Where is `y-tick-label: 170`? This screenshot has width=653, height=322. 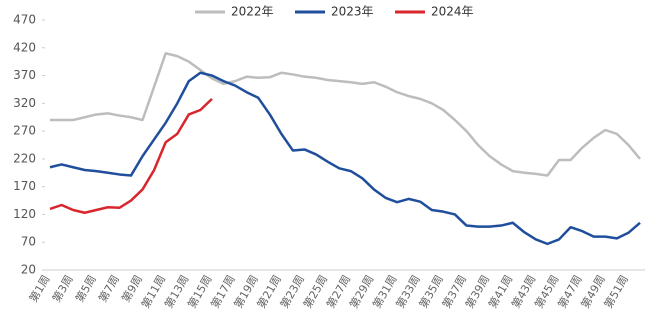 y-tick-label: 170 is located at coordinates (24, 186).